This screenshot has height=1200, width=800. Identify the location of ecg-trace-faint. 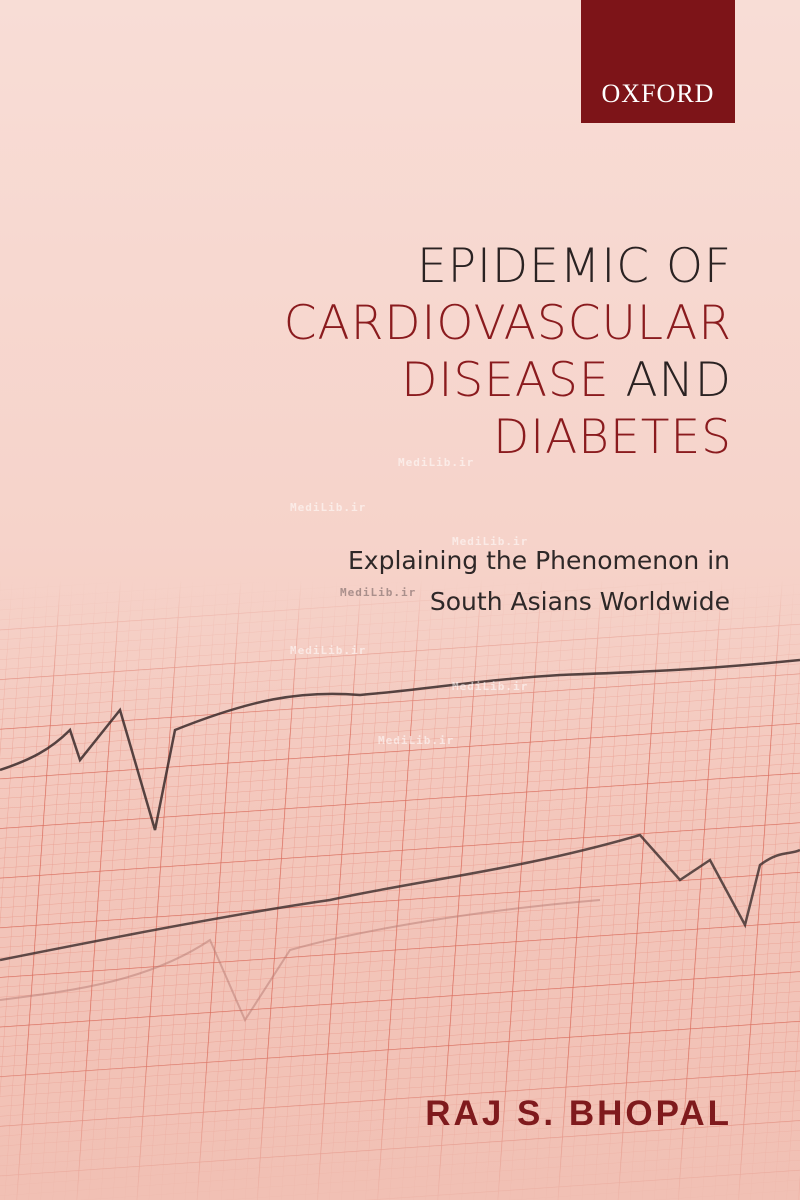
(300, 961).